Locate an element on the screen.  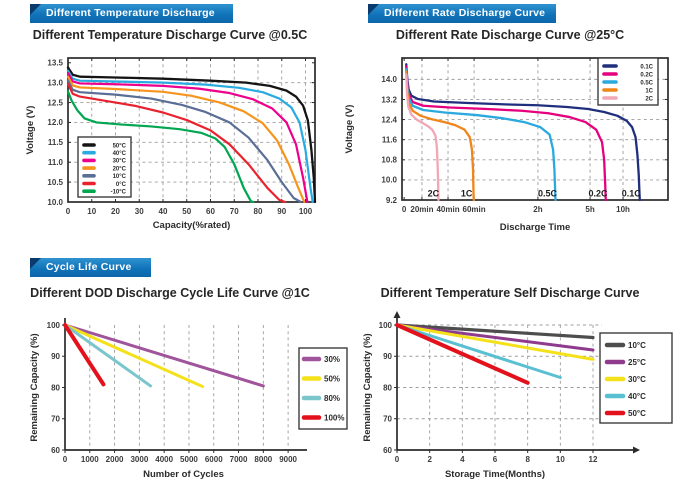
svg-text: -10°C is located at coordinates (119, 192).